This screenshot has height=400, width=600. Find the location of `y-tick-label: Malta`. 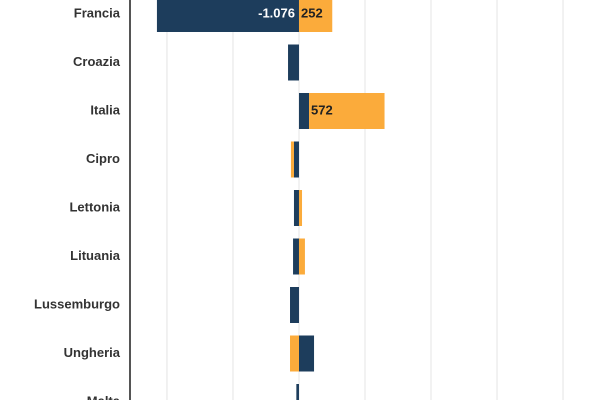

y-tick-label: Malta is located at coordinates (104, 396).